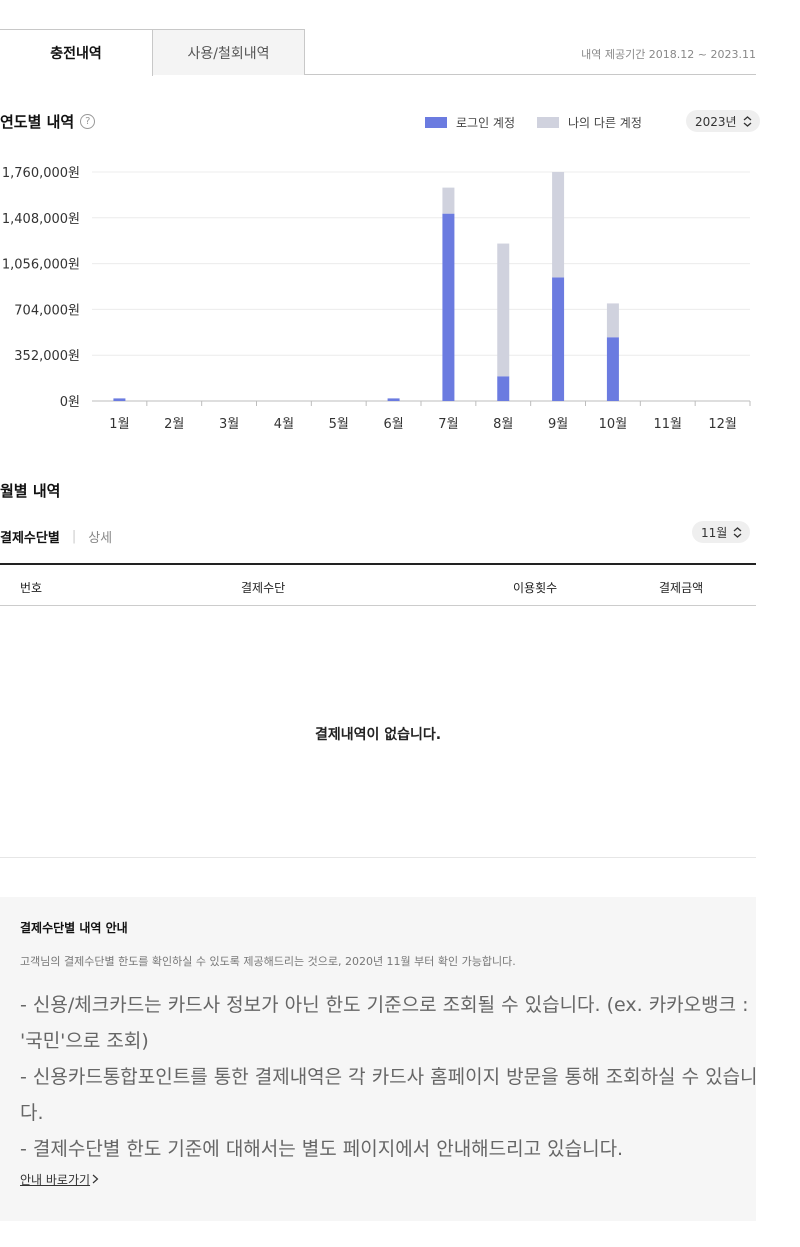 The image size is (800, 1247). Describe the element at coordinates (37, 122) in the screenshot. I see `annual-title-text: 연도별 내역` at that location.